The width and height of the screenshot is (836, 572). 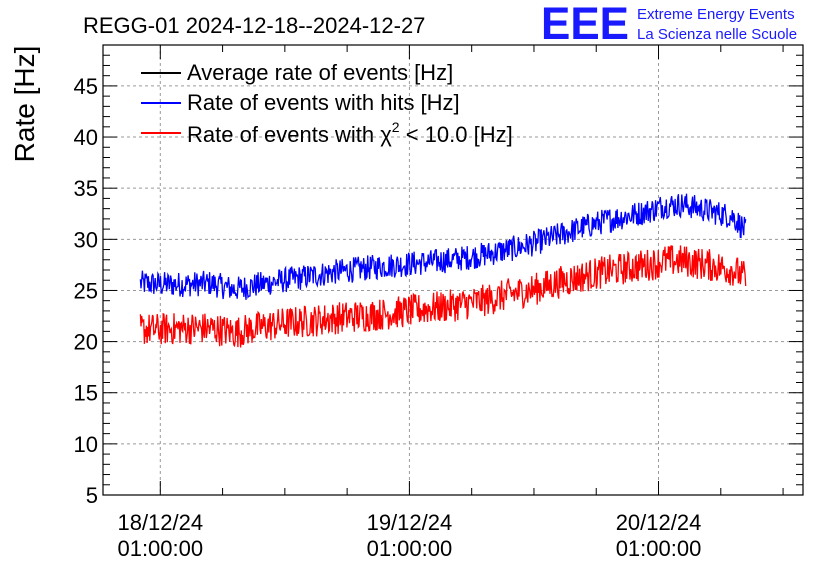 What do you see at coordinates (659, 522) in the screenshot?
I see `x-tick-label-date: 20/12/24` at bounding box center [659, 522].